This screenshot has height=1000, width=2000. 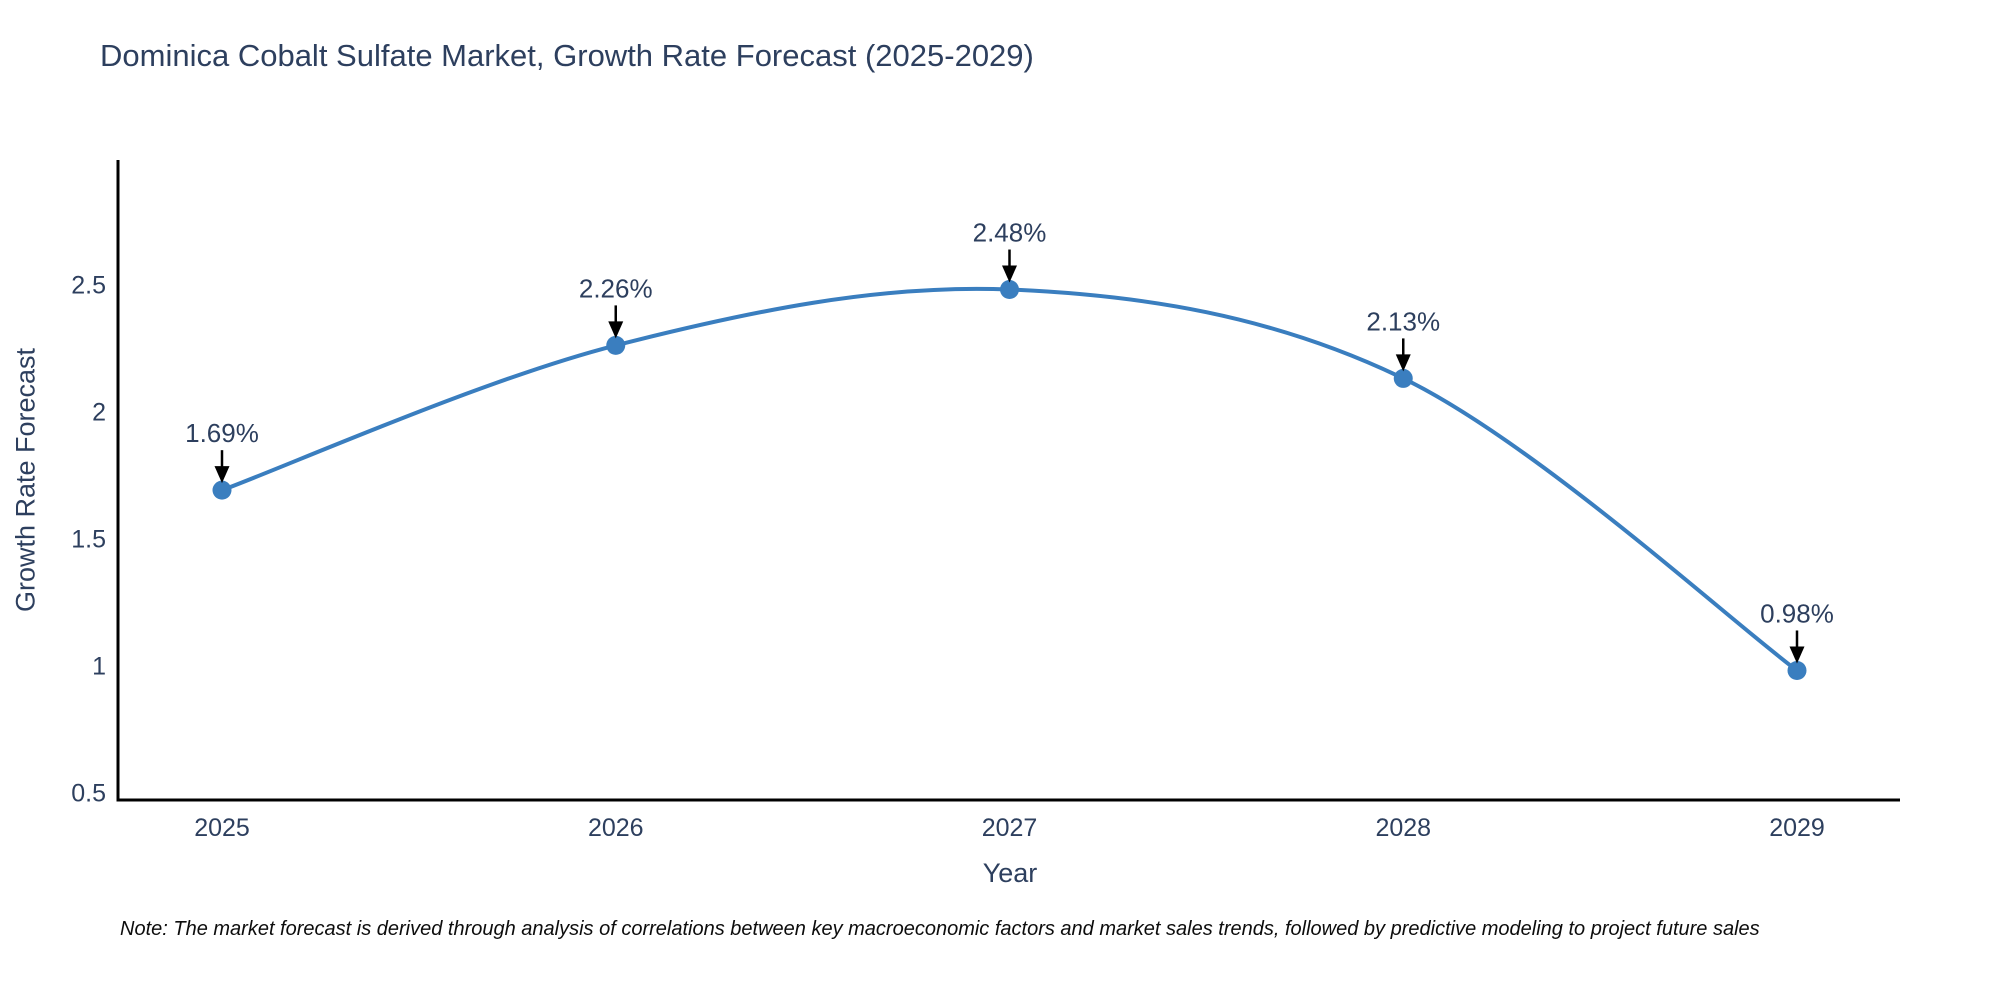 What do you see at coordinates (1010, 828) in the screenshot?
I see `x-tick-label: 2027` at bounding box center [1010, 828].